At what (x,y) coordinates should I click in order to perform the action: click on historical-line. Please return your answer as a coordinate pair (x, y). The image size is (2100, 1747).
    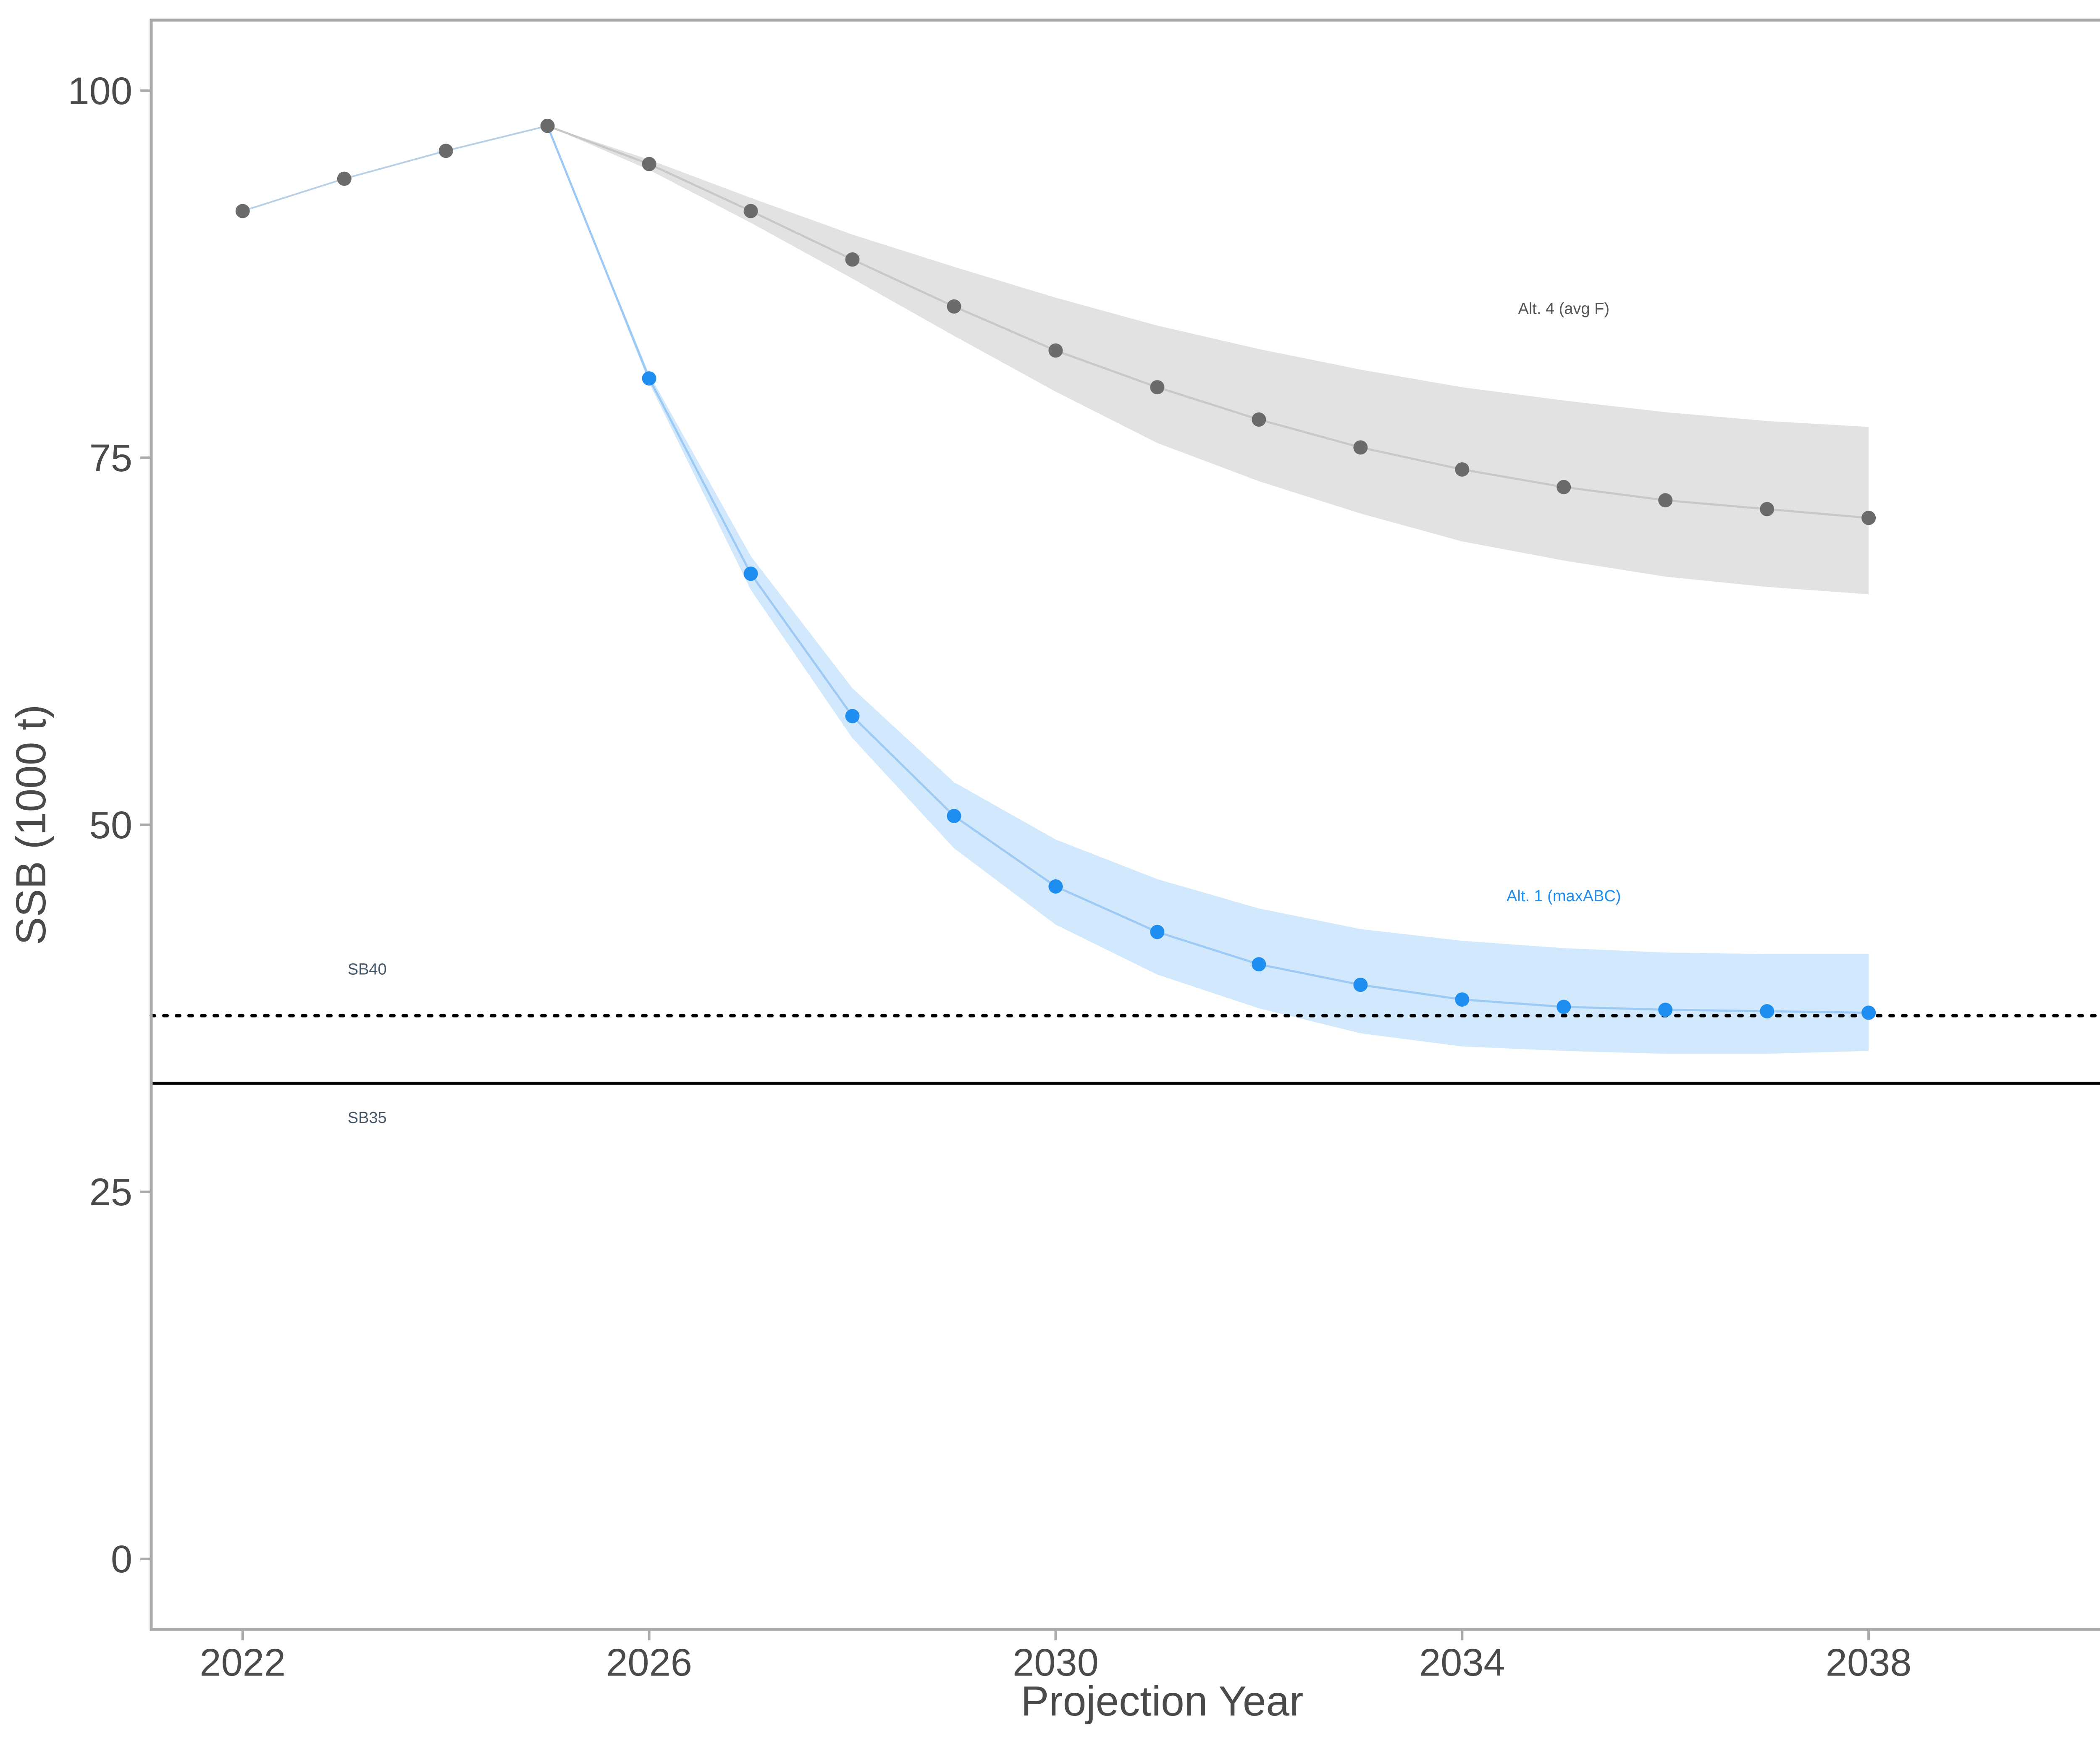
    Looking at the image, I should click on (395, 169).